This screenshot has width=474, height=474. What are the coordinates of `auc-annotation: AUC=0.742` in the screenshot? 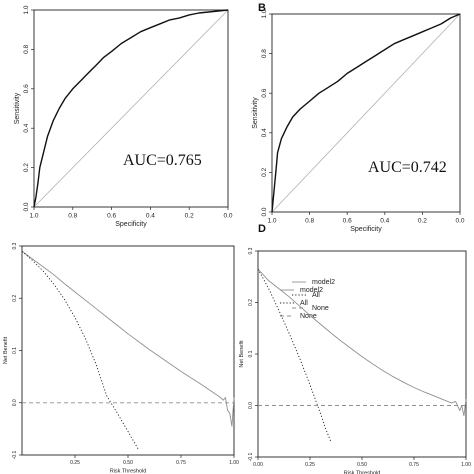 It's located at (407, 167).